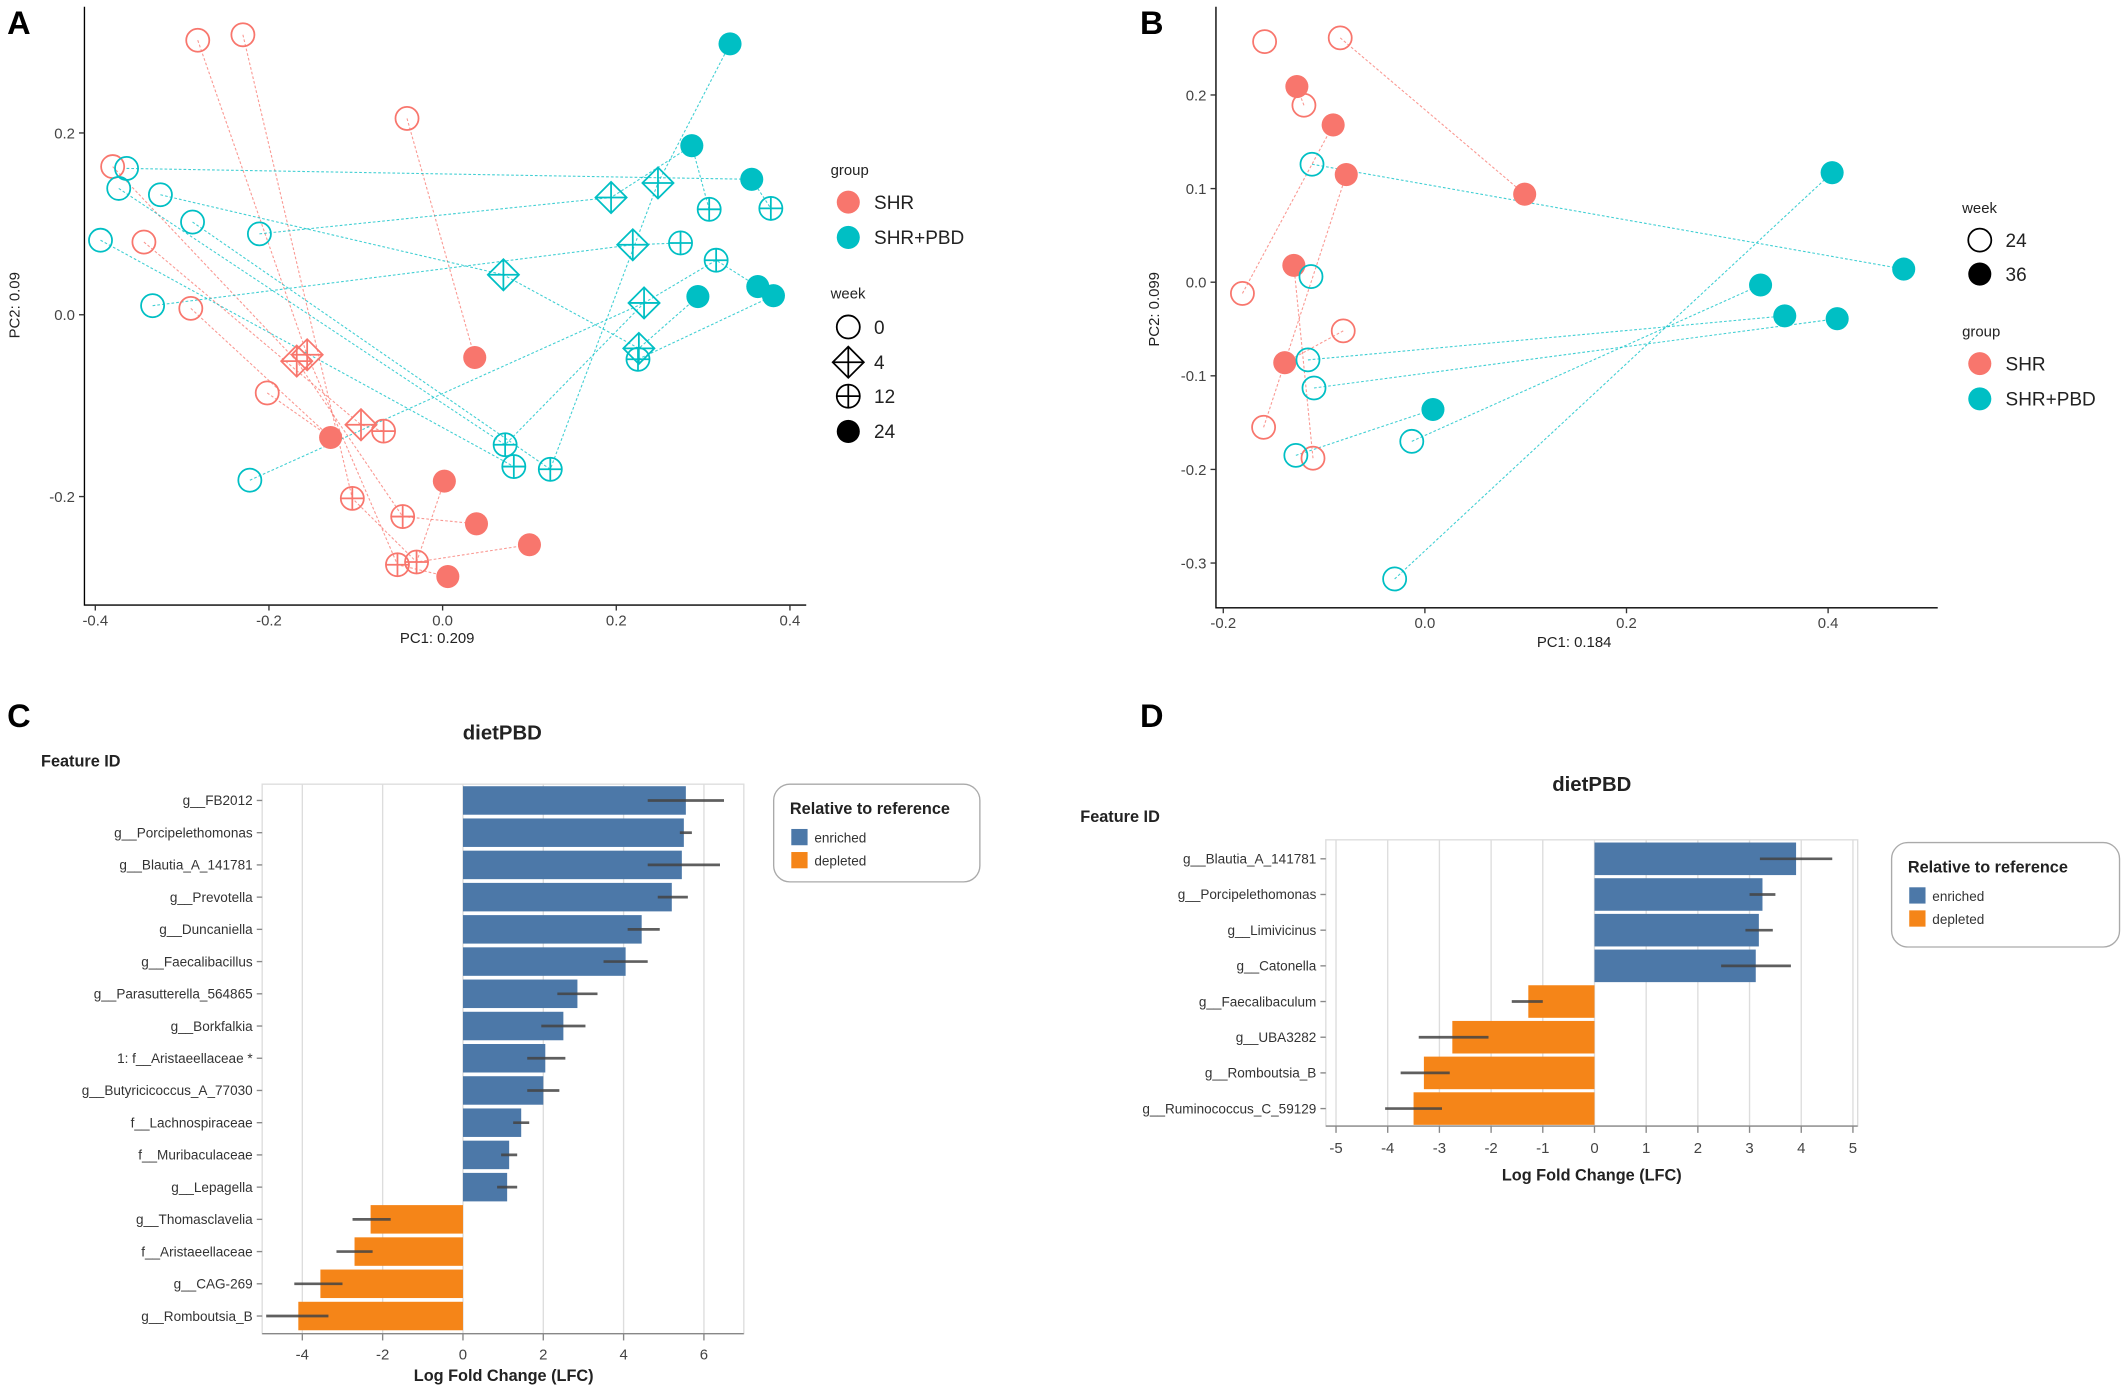 The image size is (2128, 1392). What do you see at coordinates (1277, 966) in the screenshot?
I see `bar-d-category-label: g__Catonella` at bounding box center [1277, 966].